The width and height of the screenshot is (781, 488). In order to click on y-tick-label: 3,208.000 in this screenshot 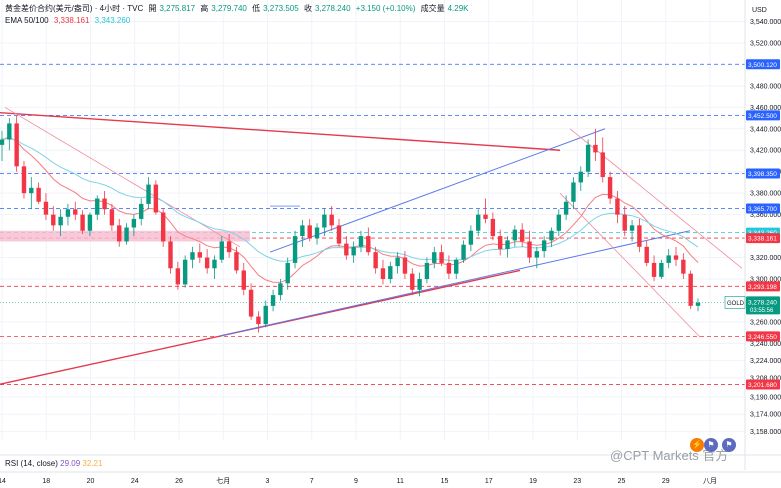, I will do `click(765, 378)`.